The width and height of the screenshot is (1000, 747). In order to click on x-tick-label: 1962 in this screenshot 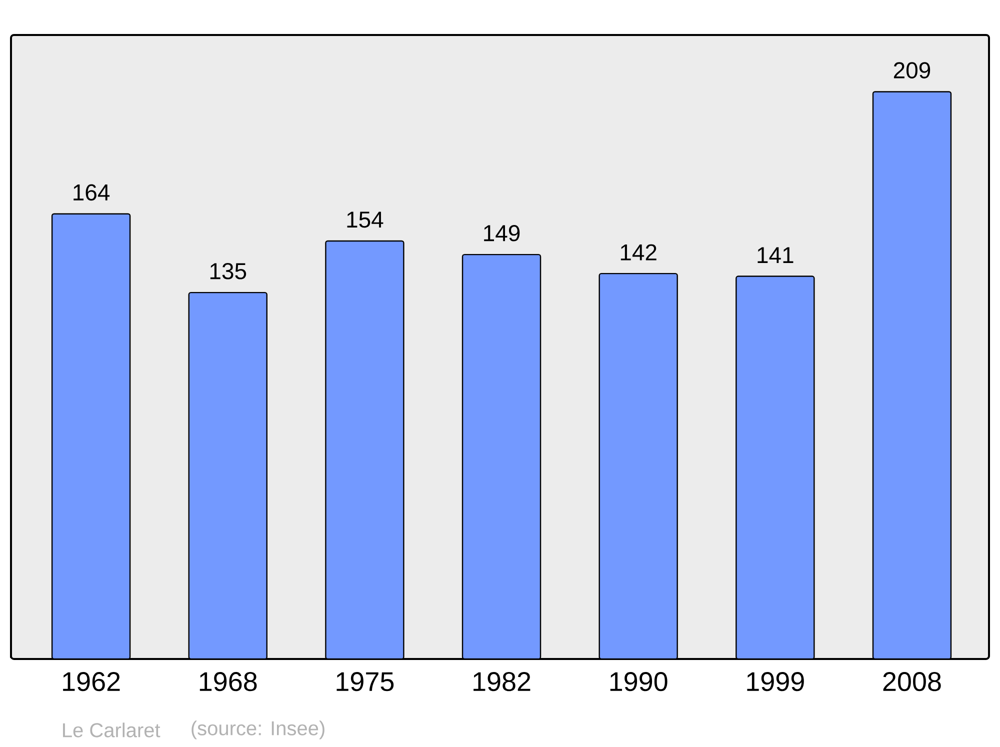, I will do `click(91, 682)`.